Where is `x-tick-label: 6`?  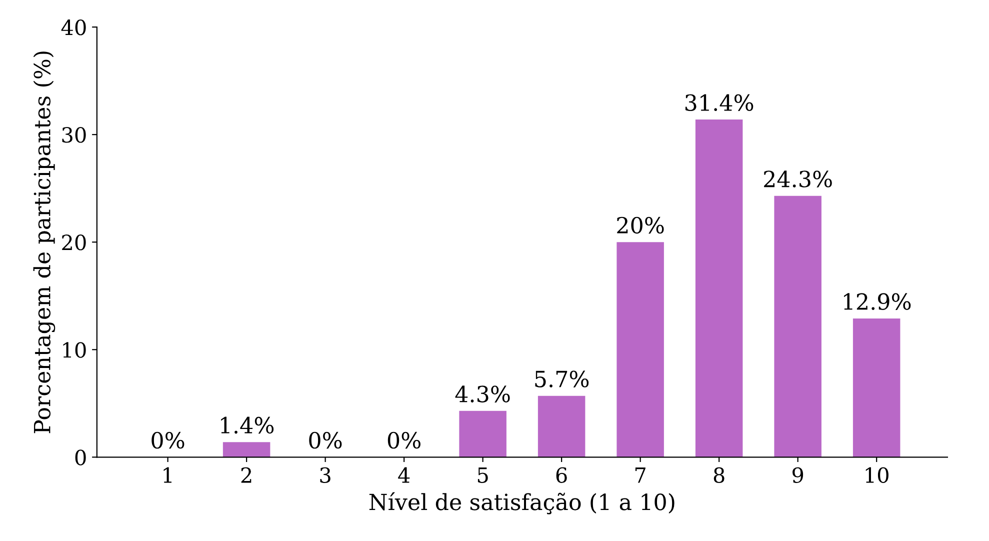
x-tick-label: 6 is located at coordinates (561, 475).